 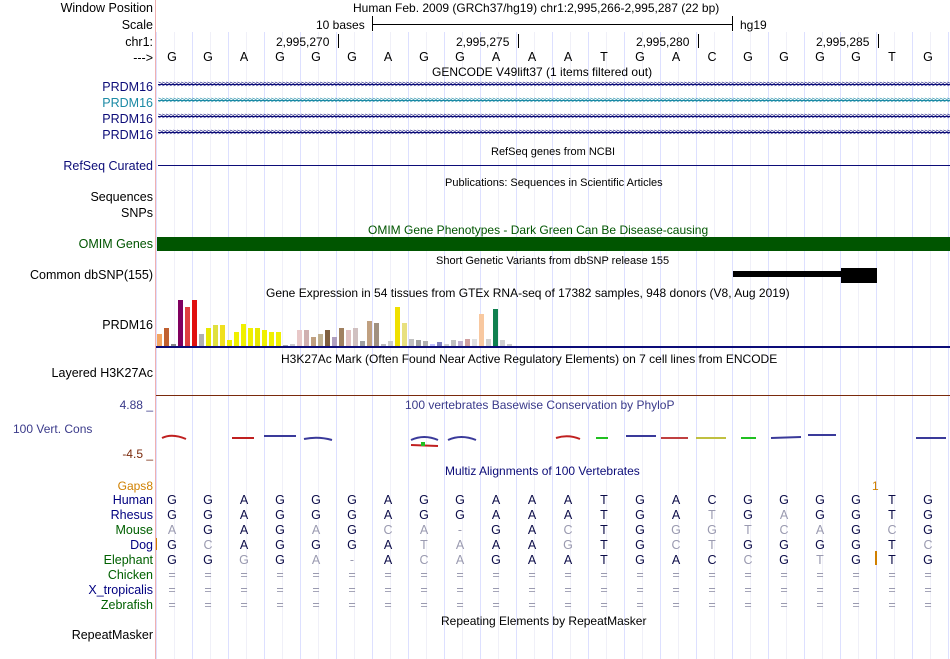 I want to click on species-label-chicken: Chicken, so click(x=130, y=575).